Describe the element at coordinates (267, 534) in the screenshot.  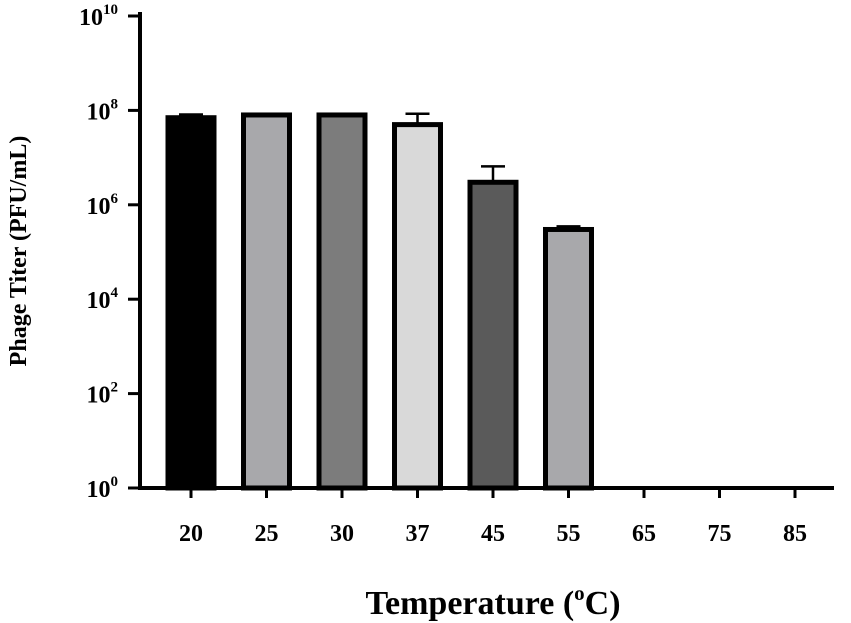
I see `x-tick-label-25: 25` at that location.